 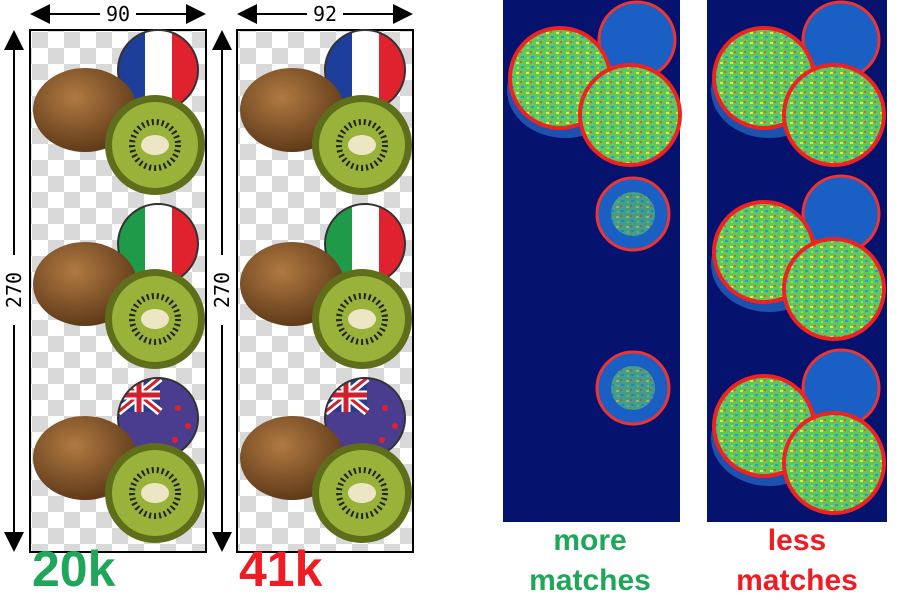 I want to click on heatmap-label: less, so click(x=797, y=540).